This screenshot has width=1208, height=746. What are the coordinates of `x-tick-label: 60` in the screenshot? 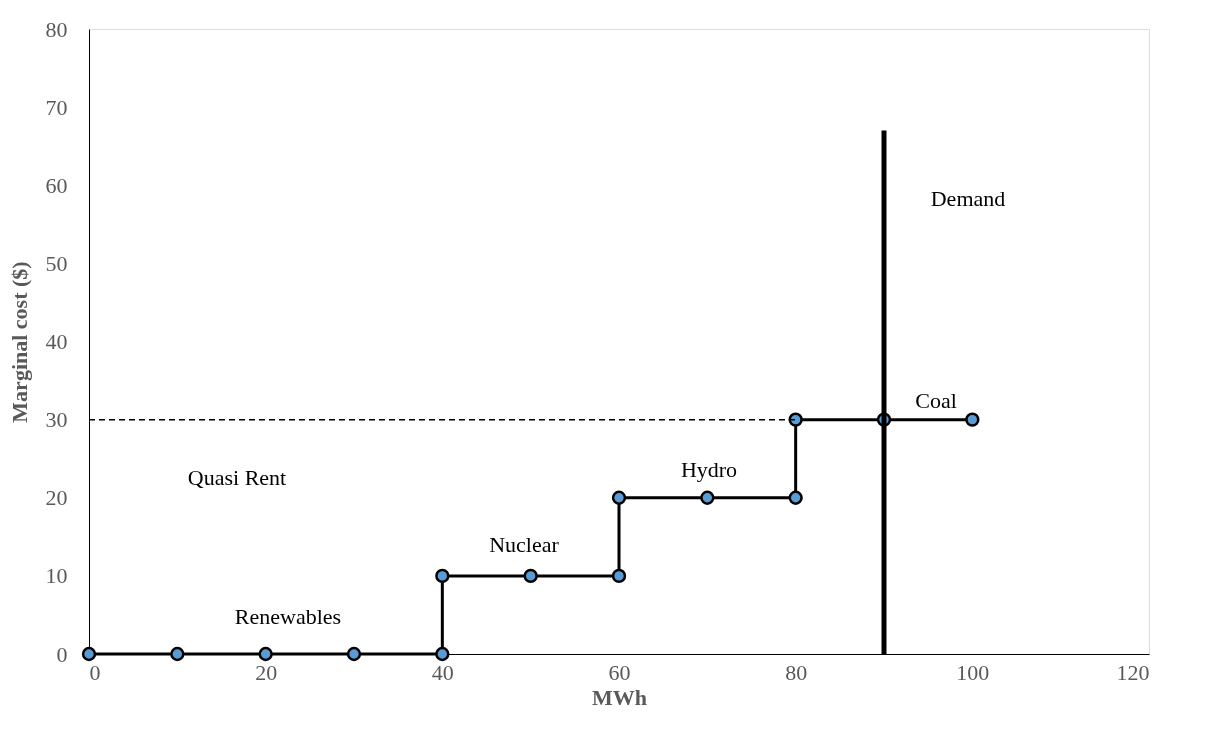 It's located at (619, 672).